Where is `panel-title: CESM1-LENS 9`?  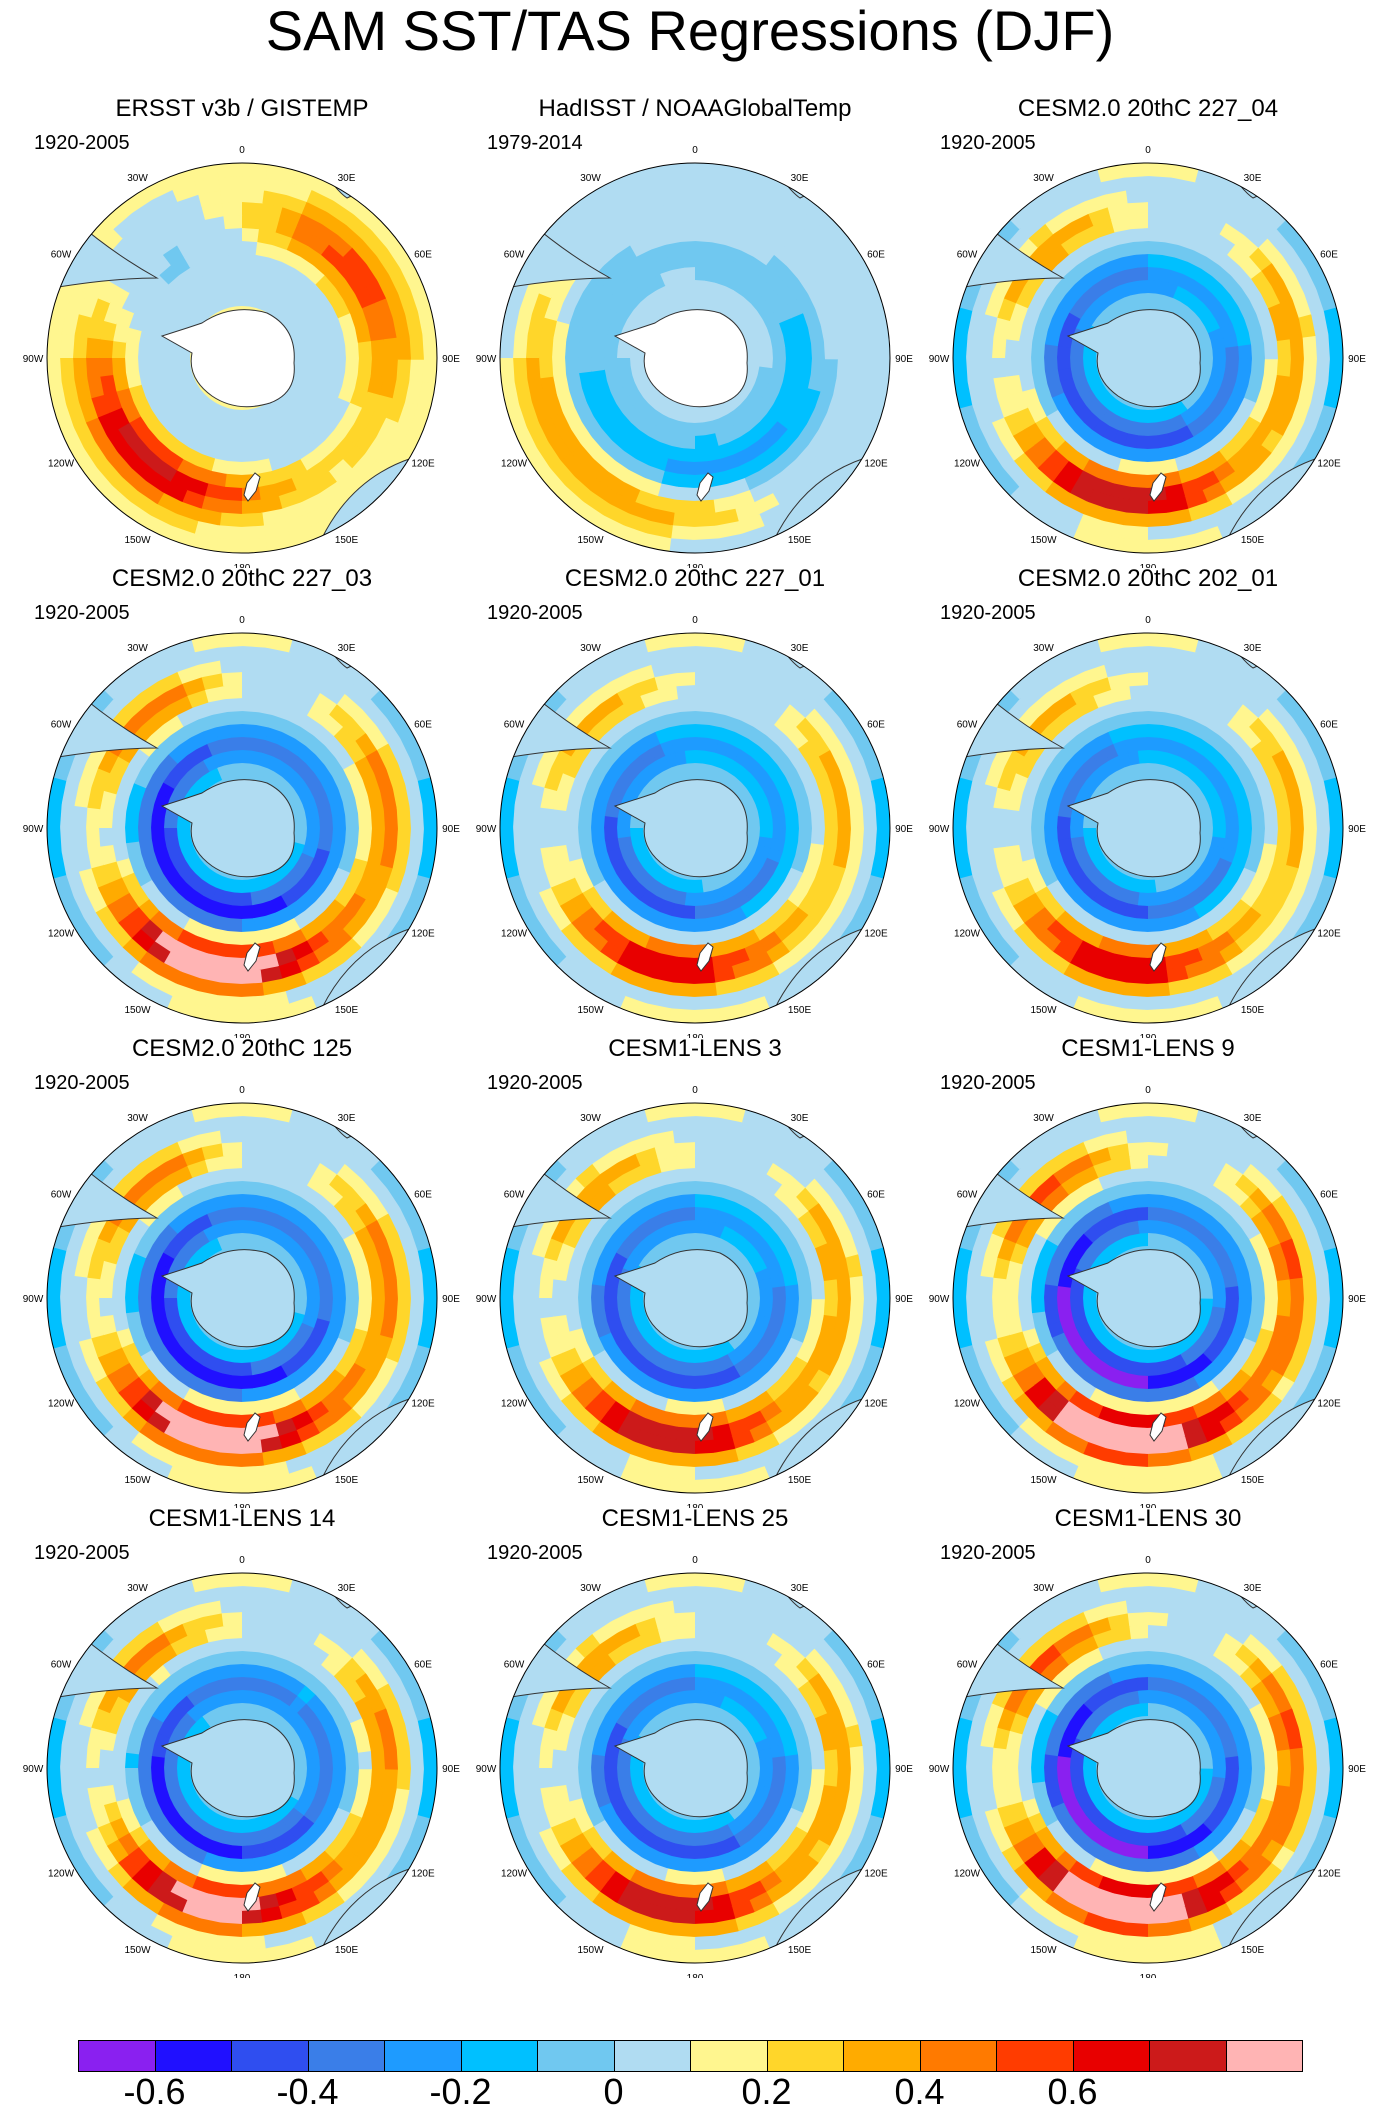 panel-title: CESM1-LENS 9 is located at coordinates (1148, 1049).